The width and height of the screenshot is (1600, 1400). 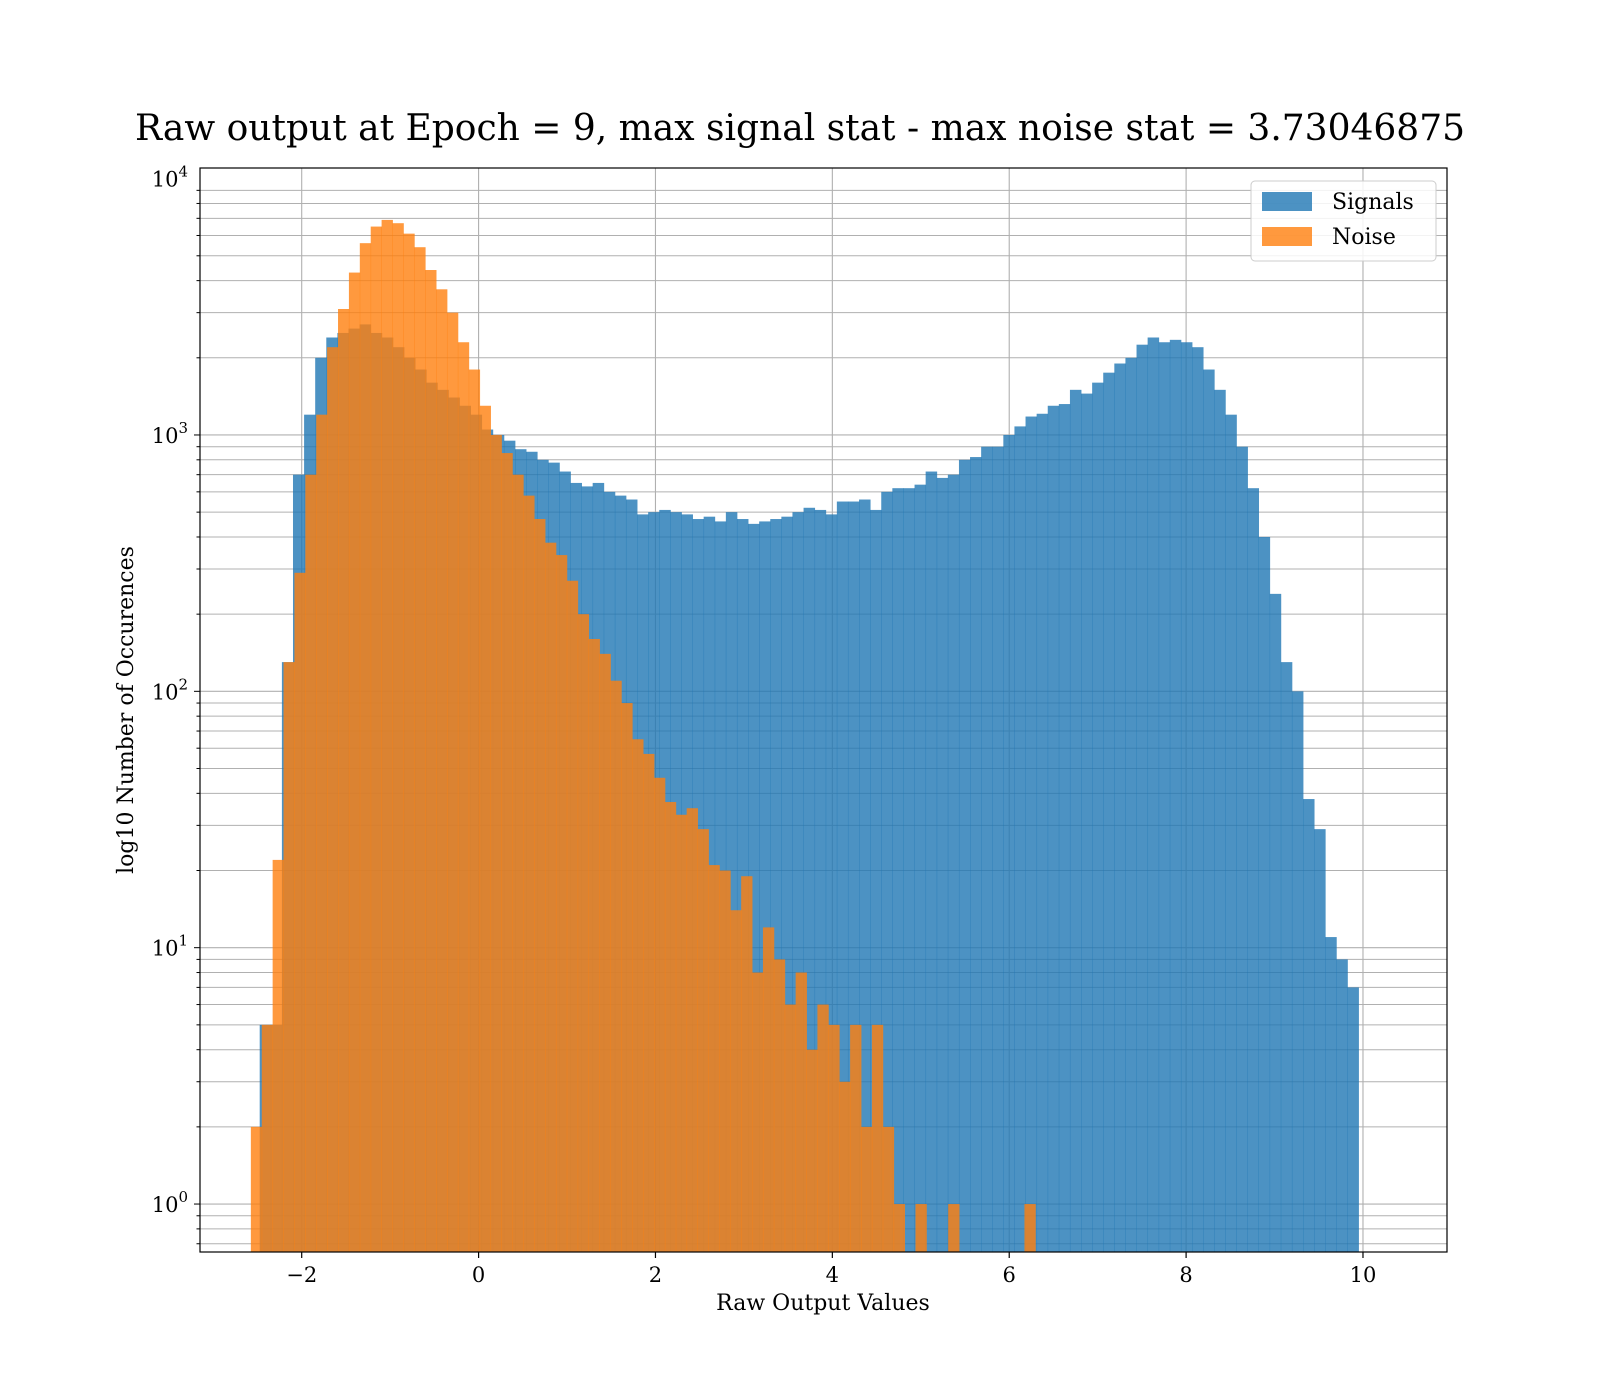 I want to click on y-tick-label: 10⁰, so click(x=170, y=1202).